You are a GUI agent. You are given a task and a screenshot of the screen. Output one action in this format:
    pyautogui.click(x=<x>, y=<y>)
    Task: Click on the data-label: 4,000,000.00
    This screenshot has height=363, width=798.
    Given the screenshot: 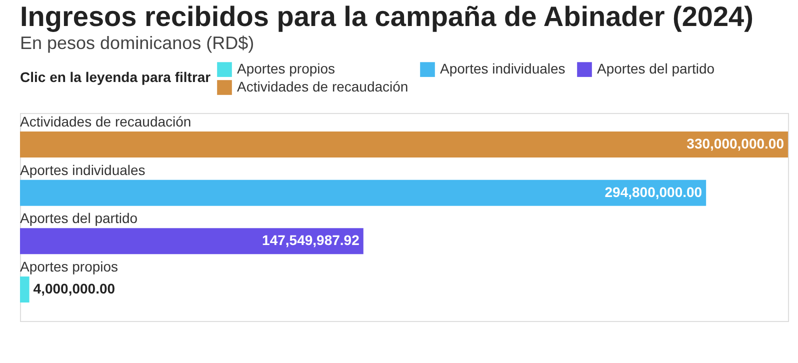 What is the action you would take?
    pyautogui.click(x=74, y=288)
    